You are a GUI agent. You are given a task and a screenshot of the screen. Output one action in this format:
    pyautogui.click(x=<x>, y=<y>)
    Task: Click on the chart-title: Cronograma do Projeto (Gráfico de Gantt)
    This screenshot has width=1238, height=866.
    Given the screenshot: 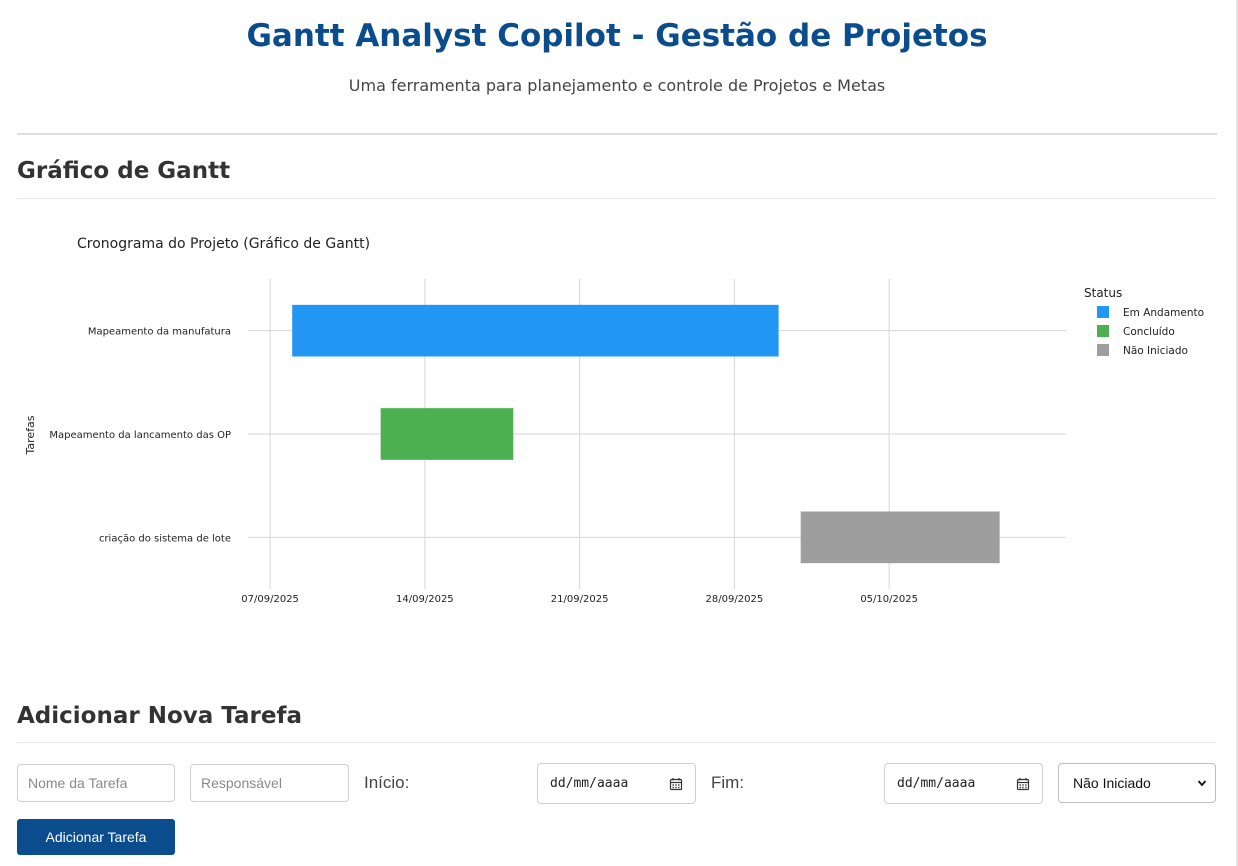 What is the action you would take?
    pyautogui.click(x=223, y=244)
    